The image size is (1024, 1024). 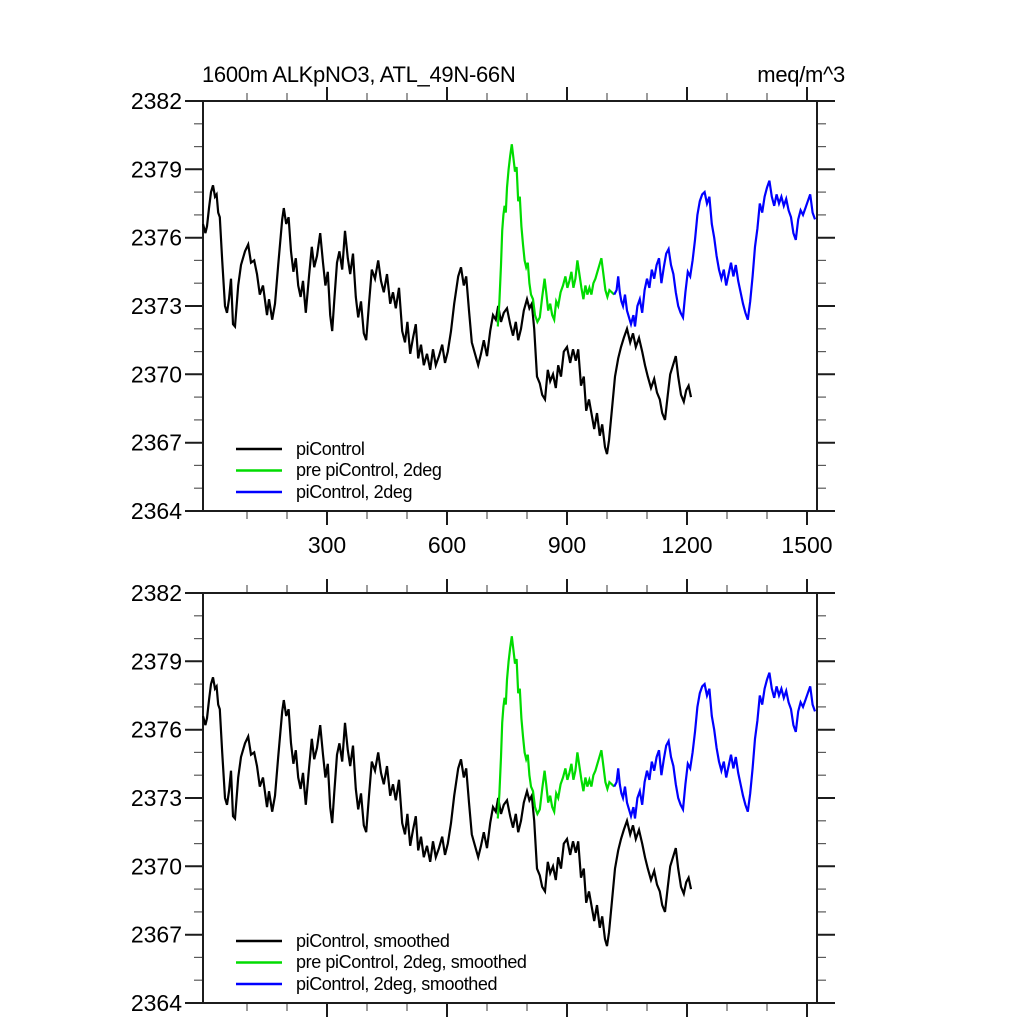 What do you see at coordinates (806, 545) in the screenshot?
I see `x-tick-label: 1500` at bounding box center [806, 545].